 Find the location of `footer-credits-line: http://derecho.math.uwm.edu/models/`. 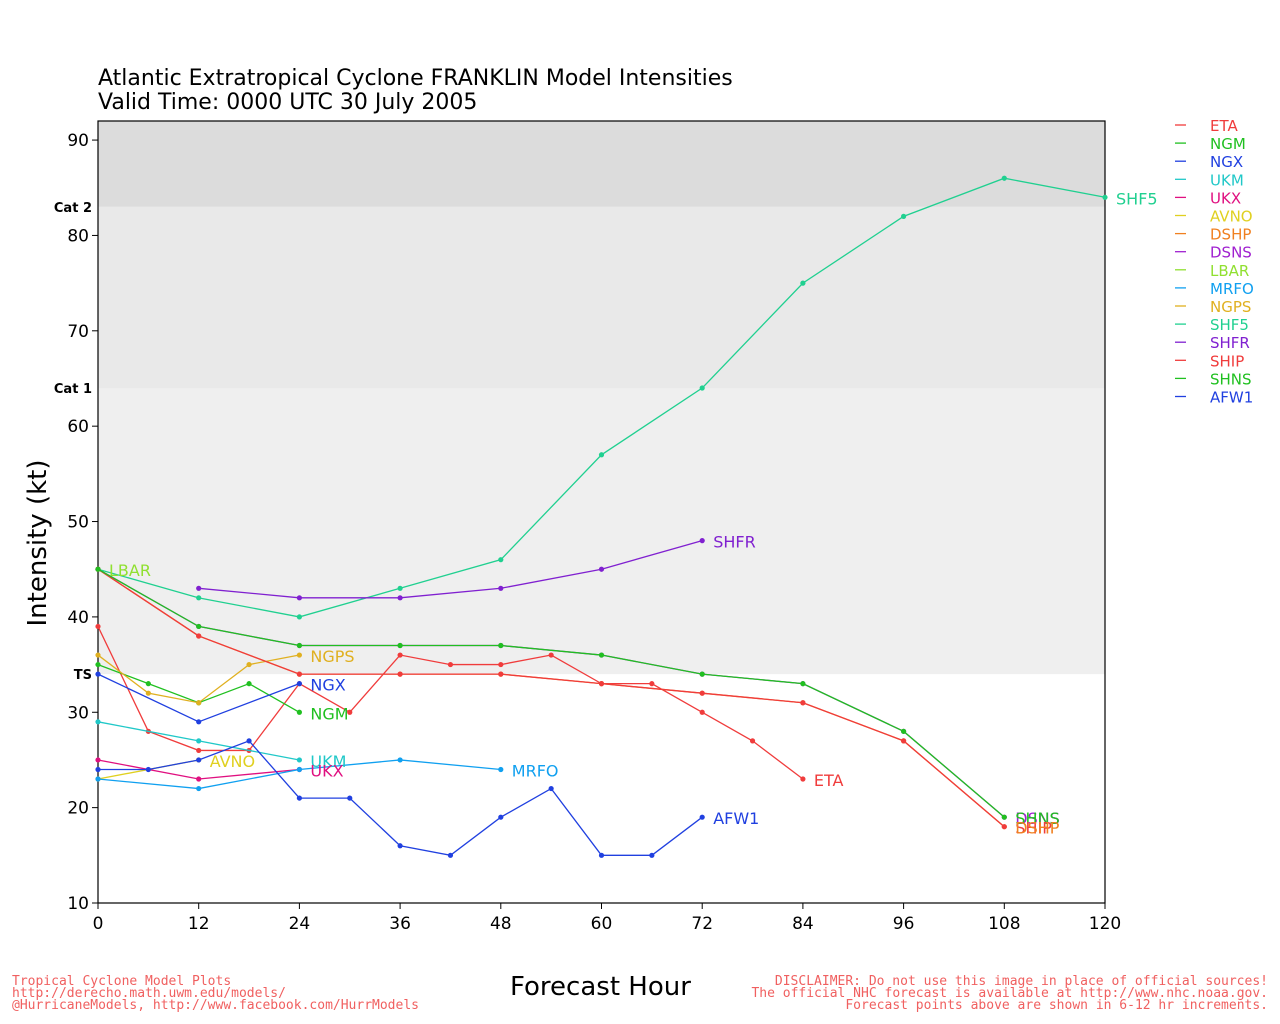

footer-credits-line: http://derecho.math.uwm.edu/models/ is located at coordinates (149, 993).